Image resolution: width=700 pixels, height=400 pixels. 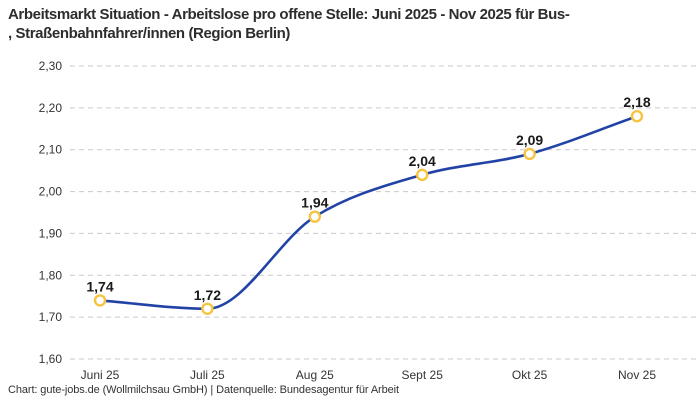 What do you see at coordinates (51, 317) in the screenshot?
I see `y-tick-label: 1,70` at bounding box center [51, 317].